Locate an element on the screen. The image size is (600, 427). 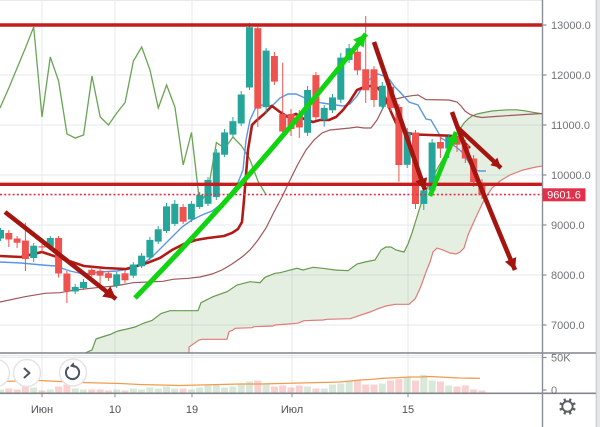
svg-text: 11000.0 is located at coordinates (570, 126).